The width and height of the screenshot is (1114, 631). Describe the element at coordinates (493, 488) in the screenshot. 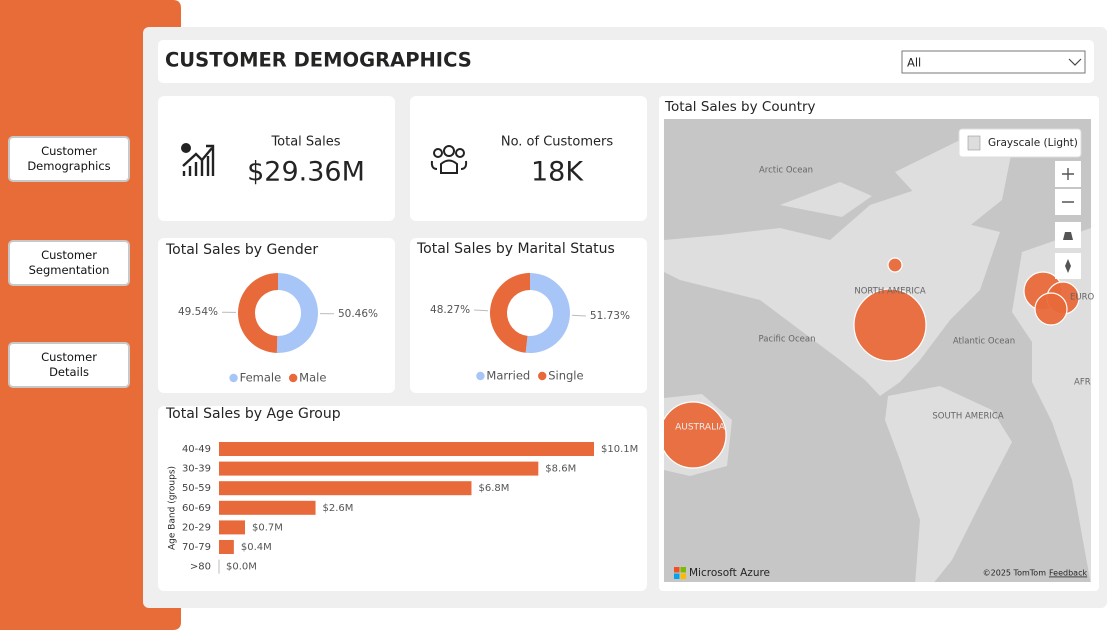

I see `data-label: $6.8M` at that location.